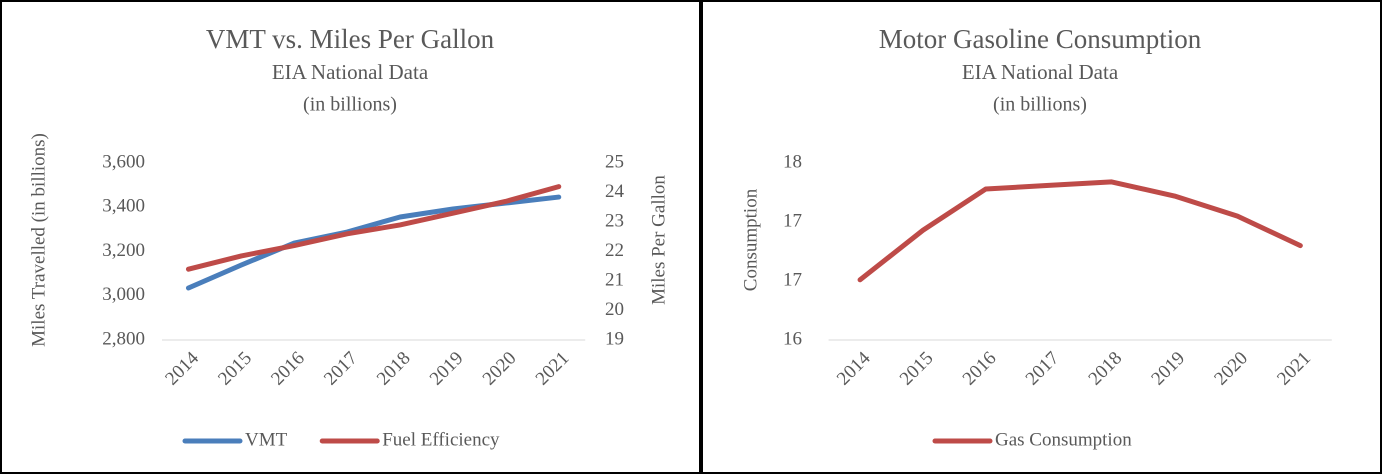 This screenshot has height=474, width=1382. What do you see at coordinates (614, 220) in the screenshot?
I see `y2-tick-label: 23` at bounding box center [614, 220].